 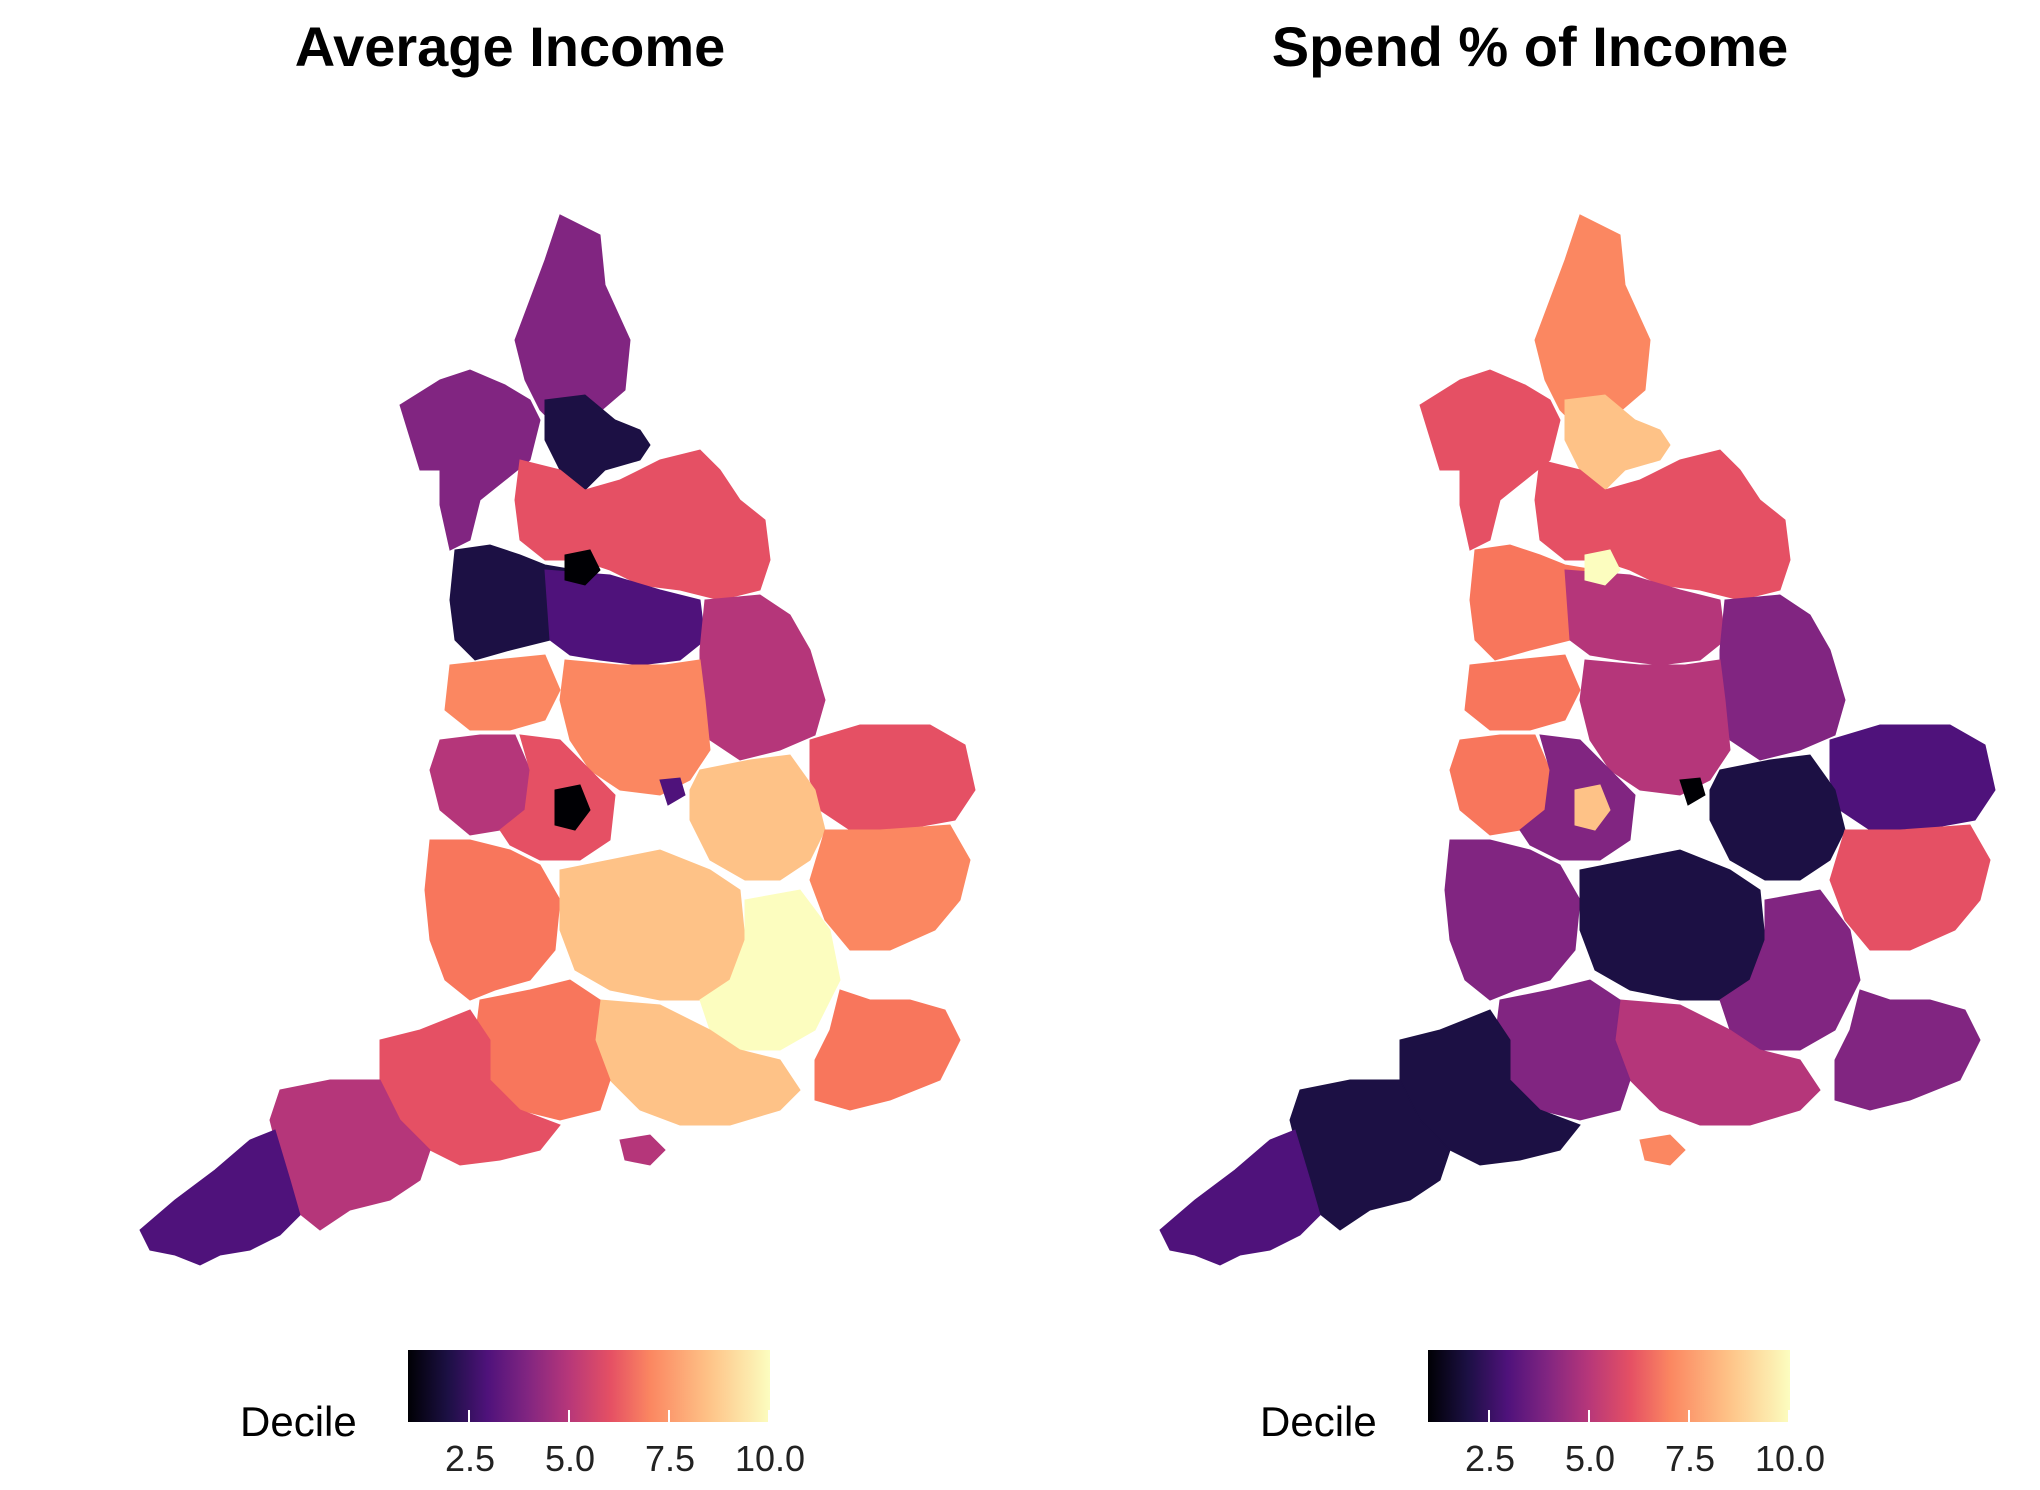 I want to click on panel-title: Spend % of Income, so click(x=1530, y=46).